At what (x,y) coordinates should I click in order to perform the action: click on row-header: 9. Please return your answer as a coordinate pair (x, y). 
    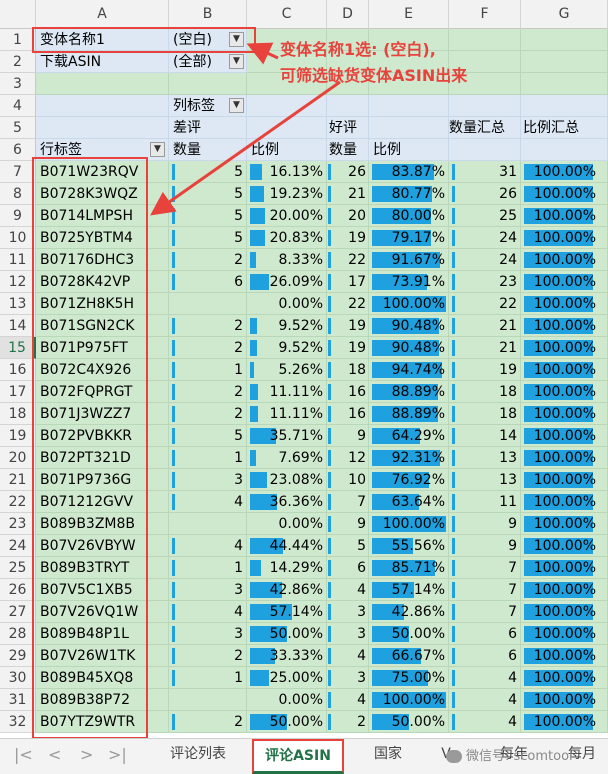
    Looking at the image, I should click on (18, 216).